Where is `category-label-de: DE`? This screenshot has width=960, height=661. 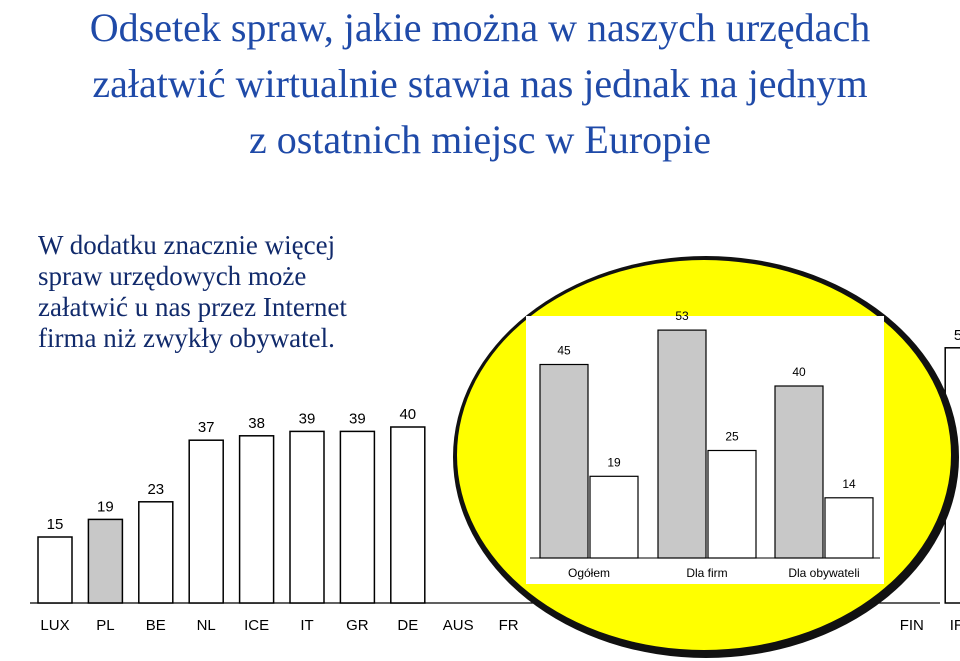
category-label-de: DE is located at coordinates (407, 625).